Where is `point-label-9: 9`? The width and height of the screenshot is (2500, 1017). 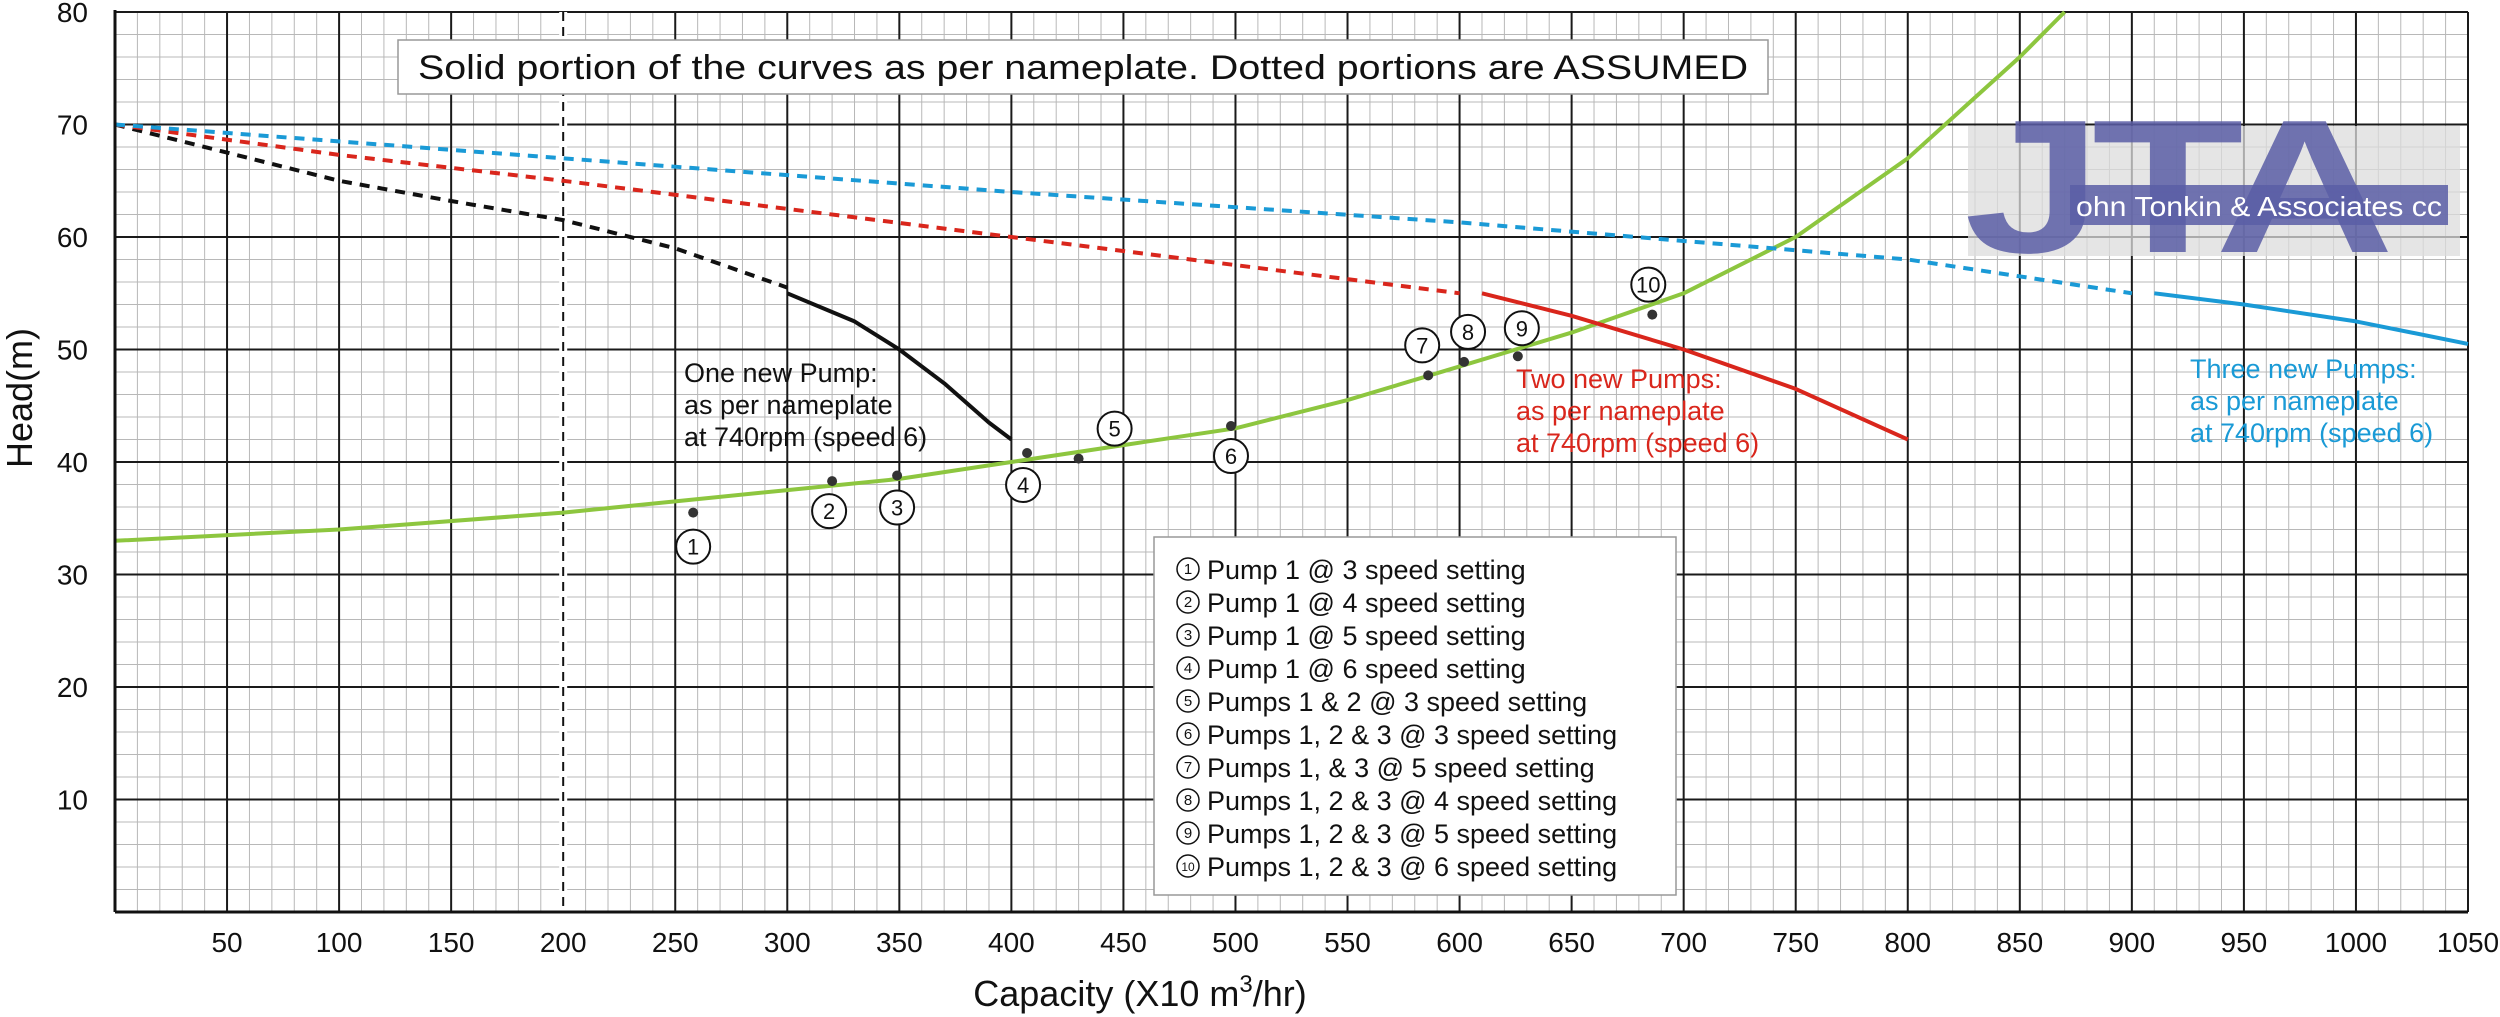 point-label-9: 9 is located at coordinates (1522, 328).